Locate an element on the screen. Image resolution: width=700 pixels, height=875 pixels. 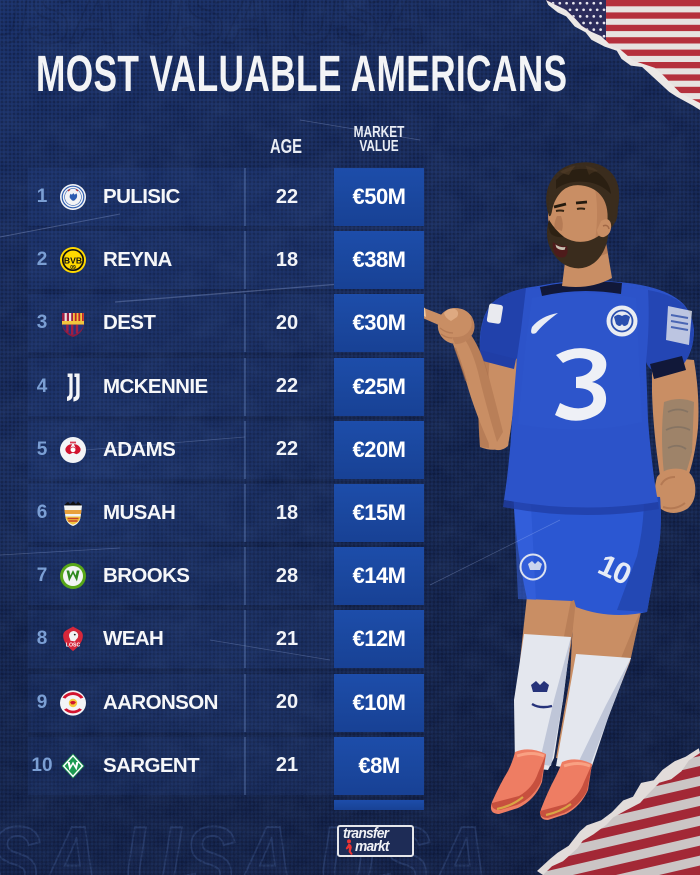
svg-text: 09 is located at coordinates (73, 268).